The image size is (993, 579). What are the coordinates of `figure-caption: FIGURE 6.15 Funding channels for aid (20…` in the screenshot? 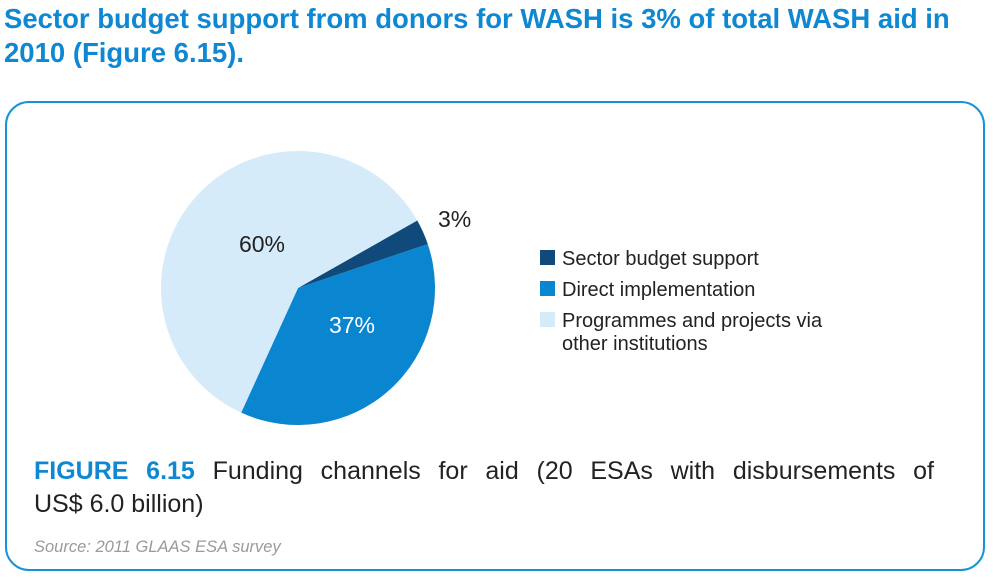 It's located at (484, 471).